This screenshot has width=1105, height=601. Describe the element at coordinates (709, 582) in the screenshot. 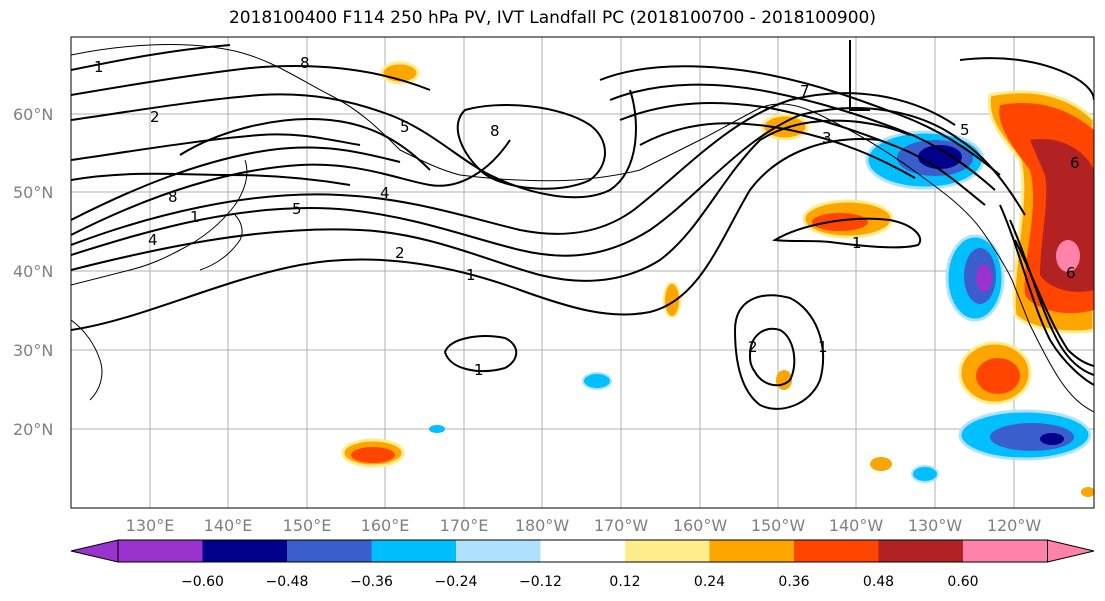

I see `colorbar-tick-label: 0.24` at that location.